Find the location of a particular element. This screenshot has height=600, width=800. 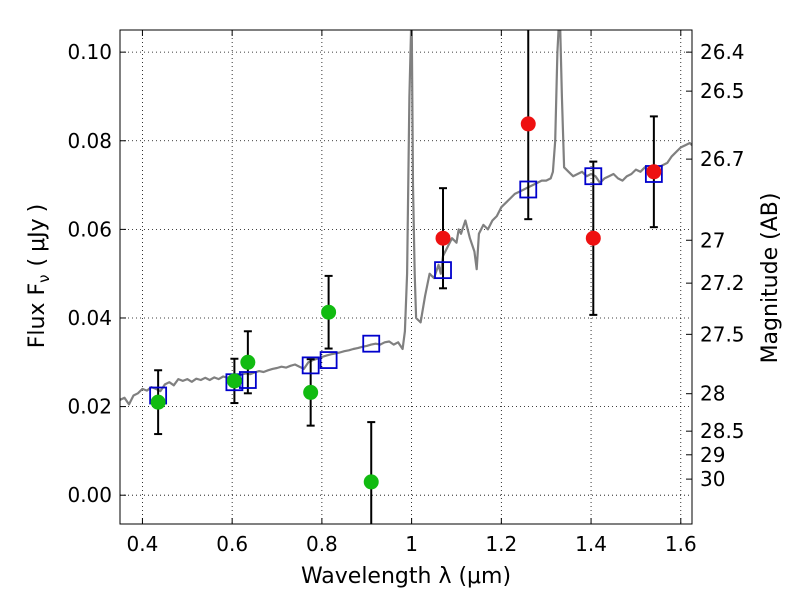

x-tick-label: 1.2 is located at coordinates (501, 544).